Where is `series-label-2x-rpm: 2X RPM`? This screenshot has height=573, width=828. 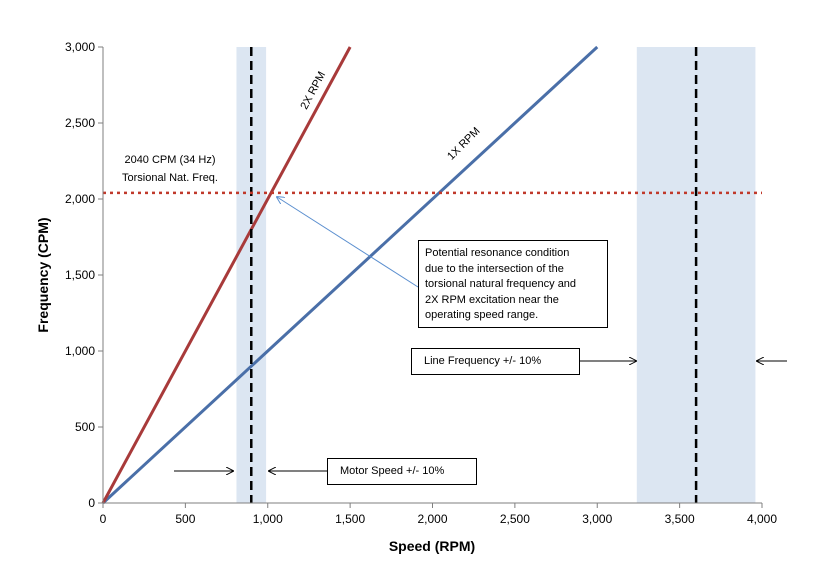 series-label-2x-rpm: 2X RPM is located at coordinates (313, 91).